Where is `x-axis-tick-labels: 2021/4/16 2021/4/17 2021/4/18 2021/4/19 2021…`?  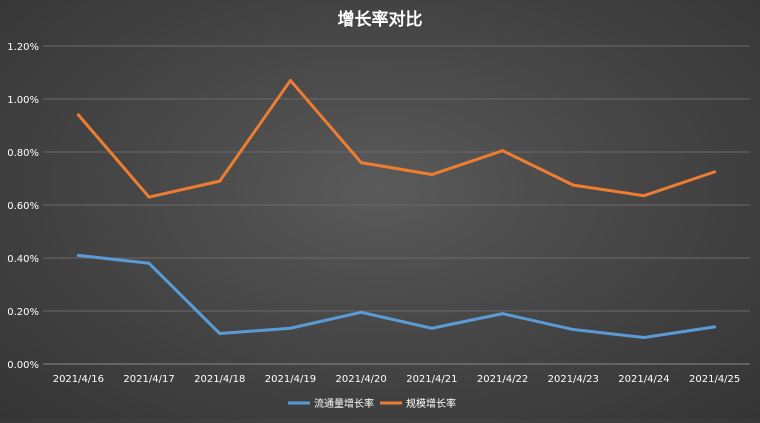 x-axis-tick-labels: 2021/4/16 2021/4/17 2021/4/18 2021/4/19 2021… is located at coordinates (397, 379).